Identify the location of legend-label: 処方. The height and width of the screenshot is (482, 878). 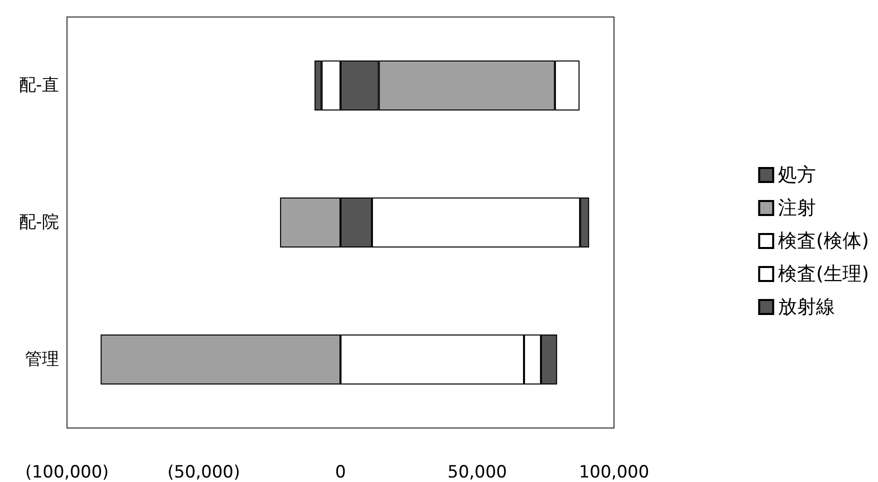
(797, 175).